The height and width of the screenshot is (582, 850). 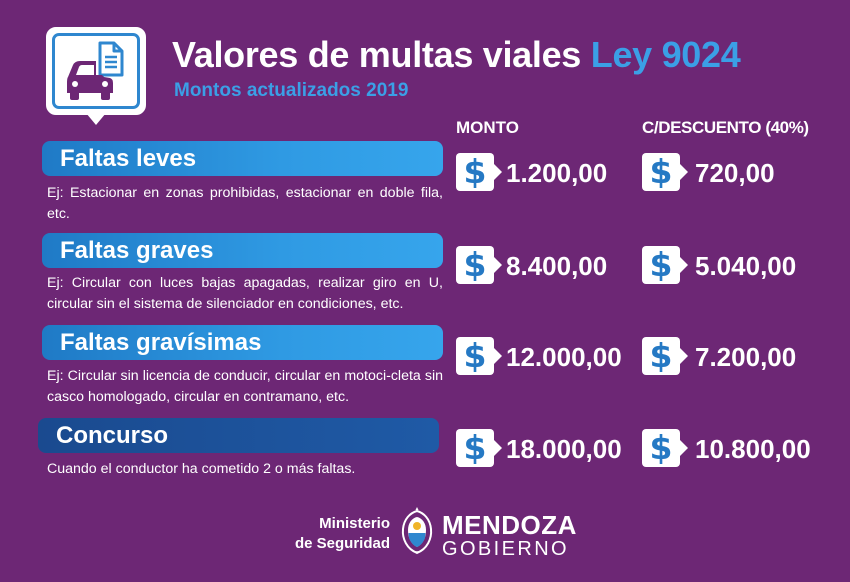 What do you see at coordinates (242, 250) in the screenshot?
I see `category-label-graves: Faltas graves` at bounding box center [242, 250].